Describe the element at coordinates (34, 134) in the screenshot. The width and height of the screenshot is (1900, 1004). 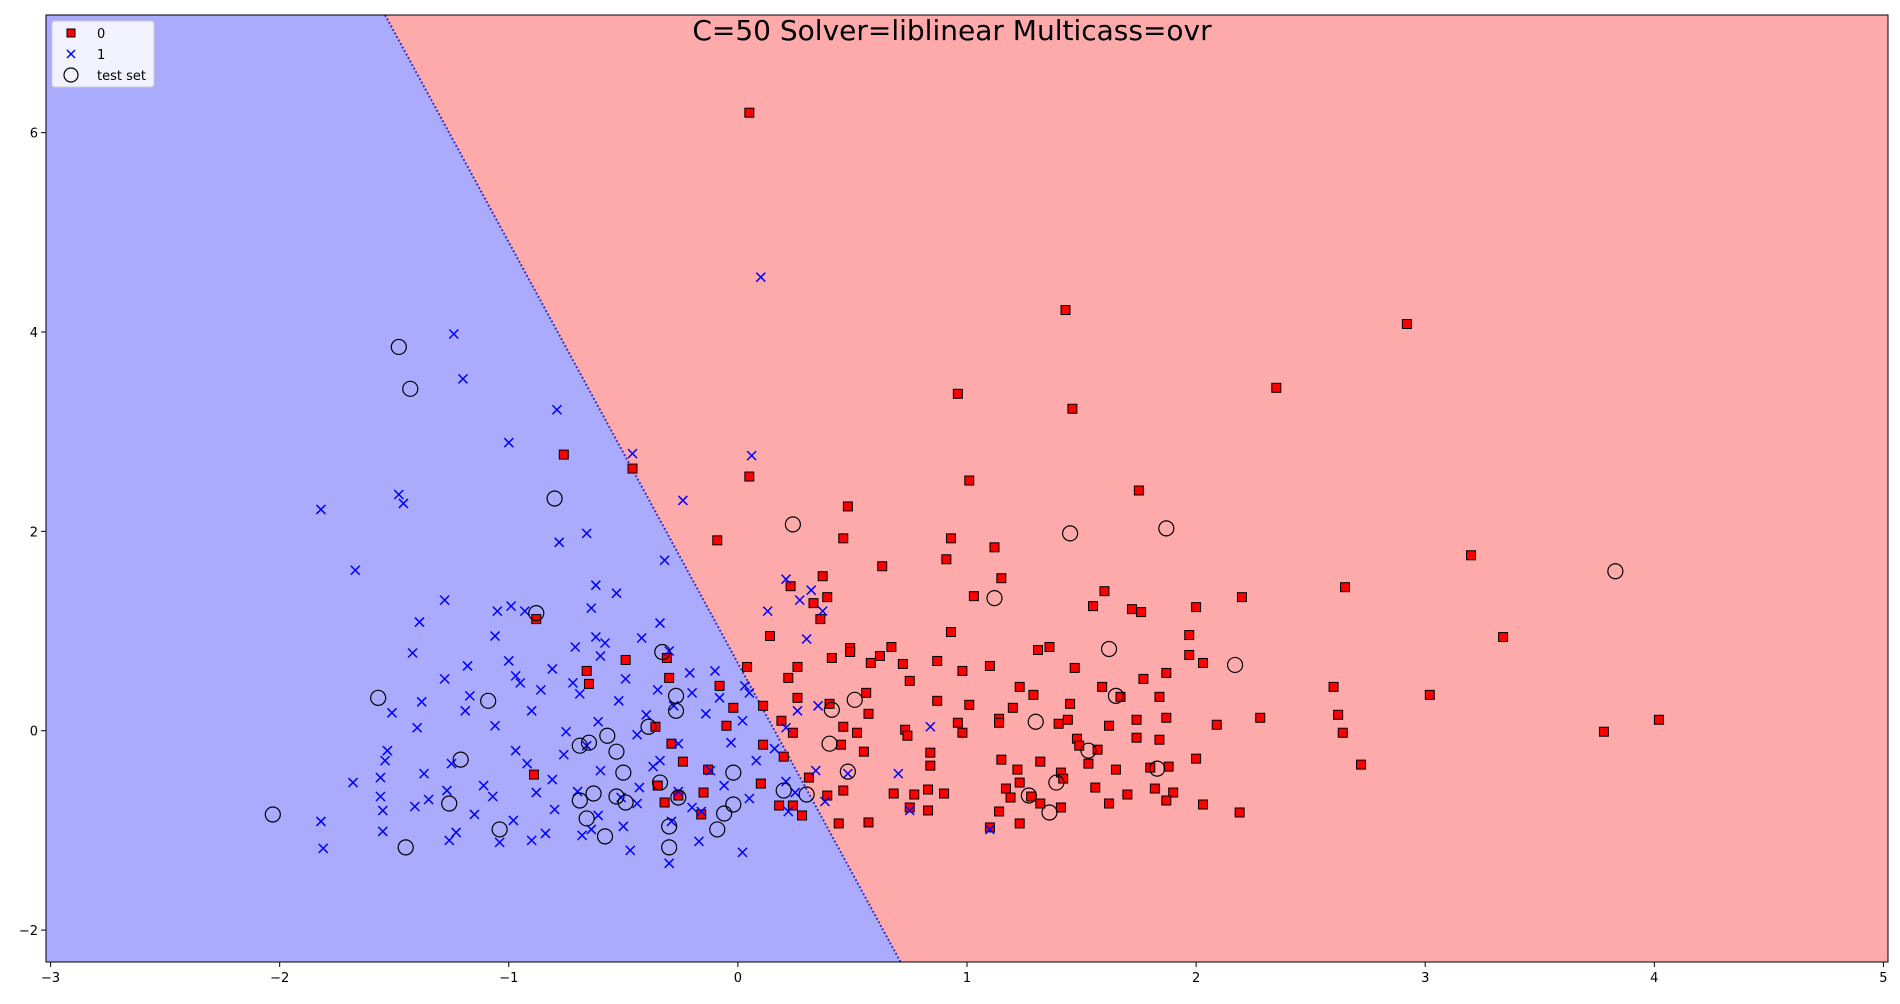
I see `y-tick-label: 6` at that location.